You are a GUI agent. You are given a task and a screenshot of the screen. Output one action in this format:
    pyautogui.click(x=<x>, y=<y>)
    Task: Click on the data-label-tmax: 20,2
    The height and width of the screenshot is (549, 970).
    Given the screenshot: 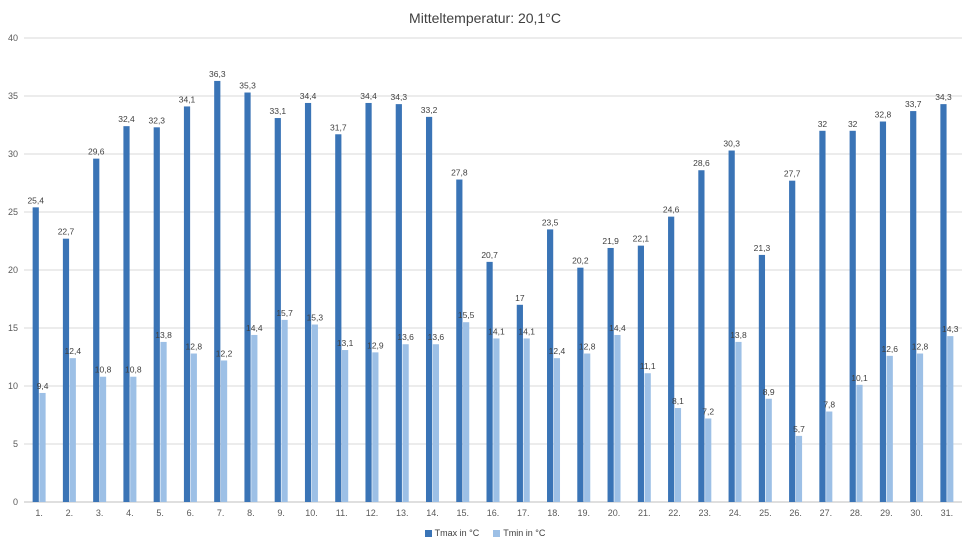 What is the action you would take?
    pyautogui.click(x=580, y=261)
    